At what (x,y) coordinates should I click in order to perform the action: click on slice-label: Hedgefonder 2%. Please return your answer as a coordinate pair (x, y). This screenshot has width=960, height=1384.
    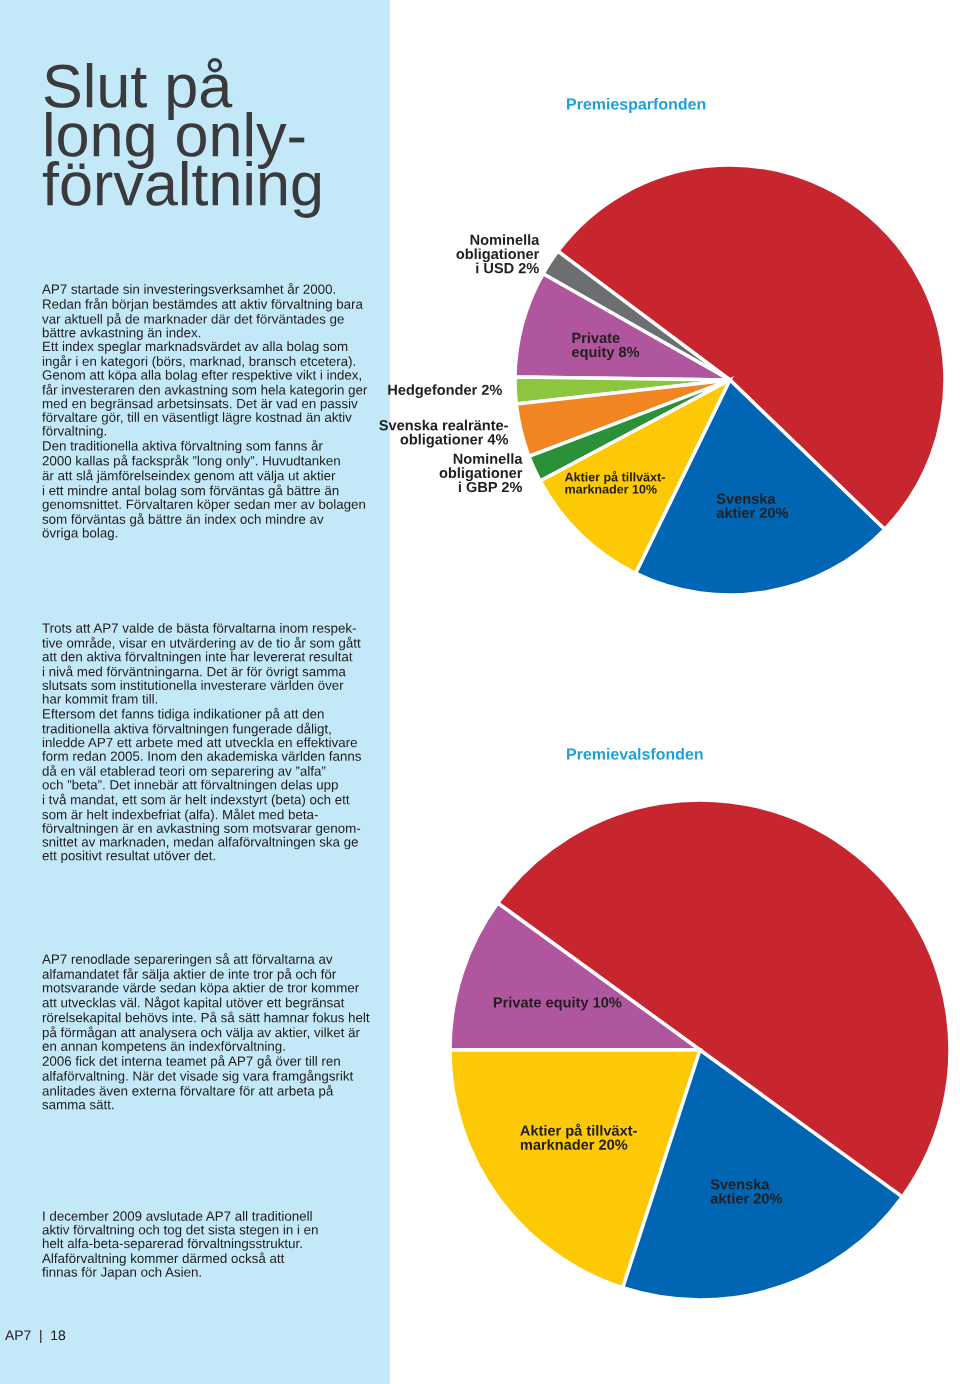
    Looking at the image, I should click on (445, 391).